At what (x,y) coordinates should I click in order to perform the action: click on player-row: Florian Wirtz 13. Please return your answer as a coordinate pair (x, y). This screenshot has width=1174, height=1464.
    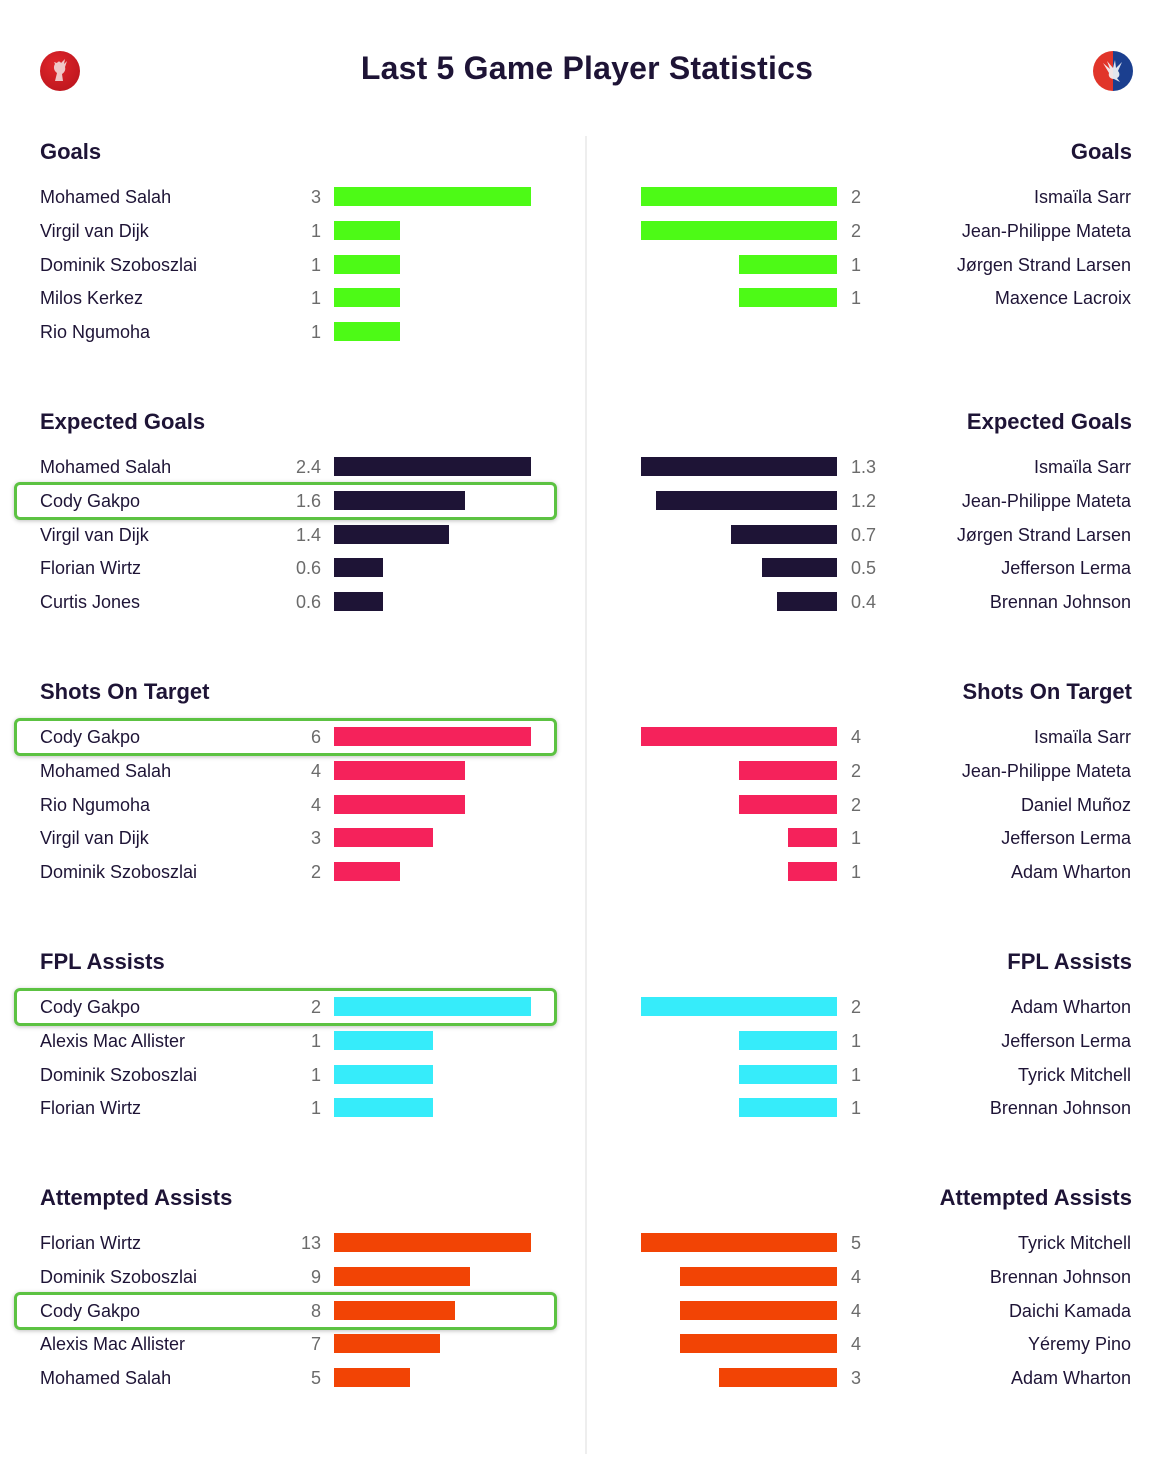
    Looking at the image, I should click on (280, 1244).